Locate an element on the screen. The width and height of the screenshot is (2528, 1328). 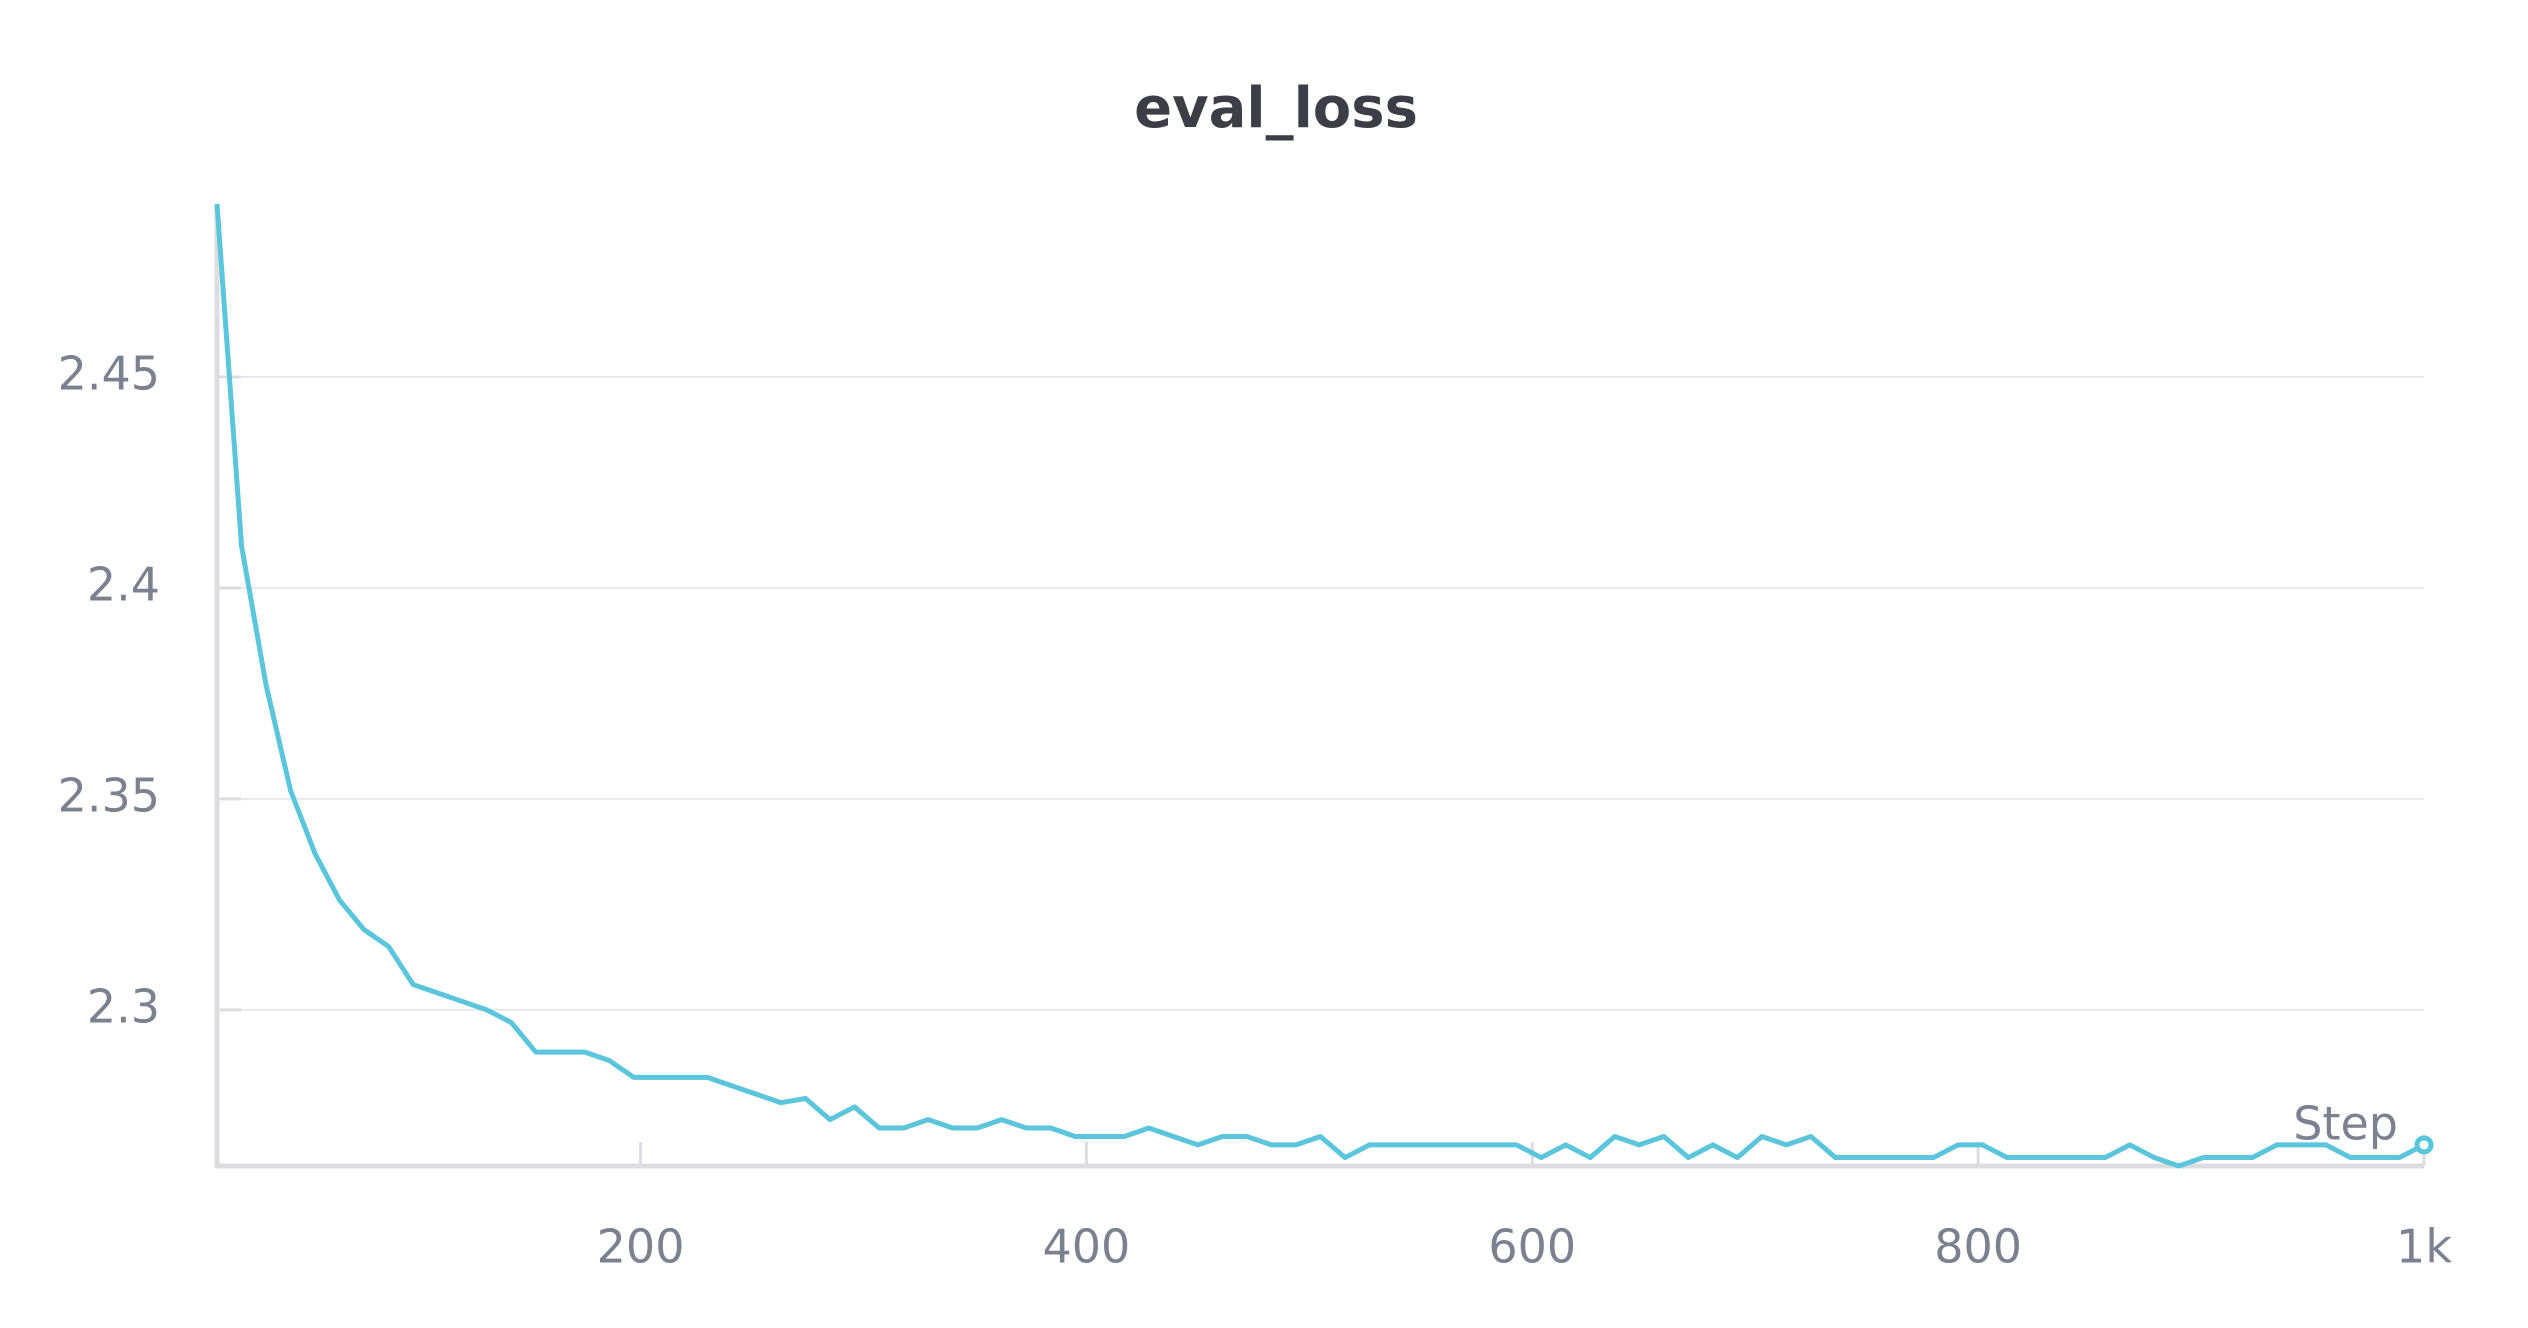
x-tick-label: 1k is located at coordinates (2424, 1247).